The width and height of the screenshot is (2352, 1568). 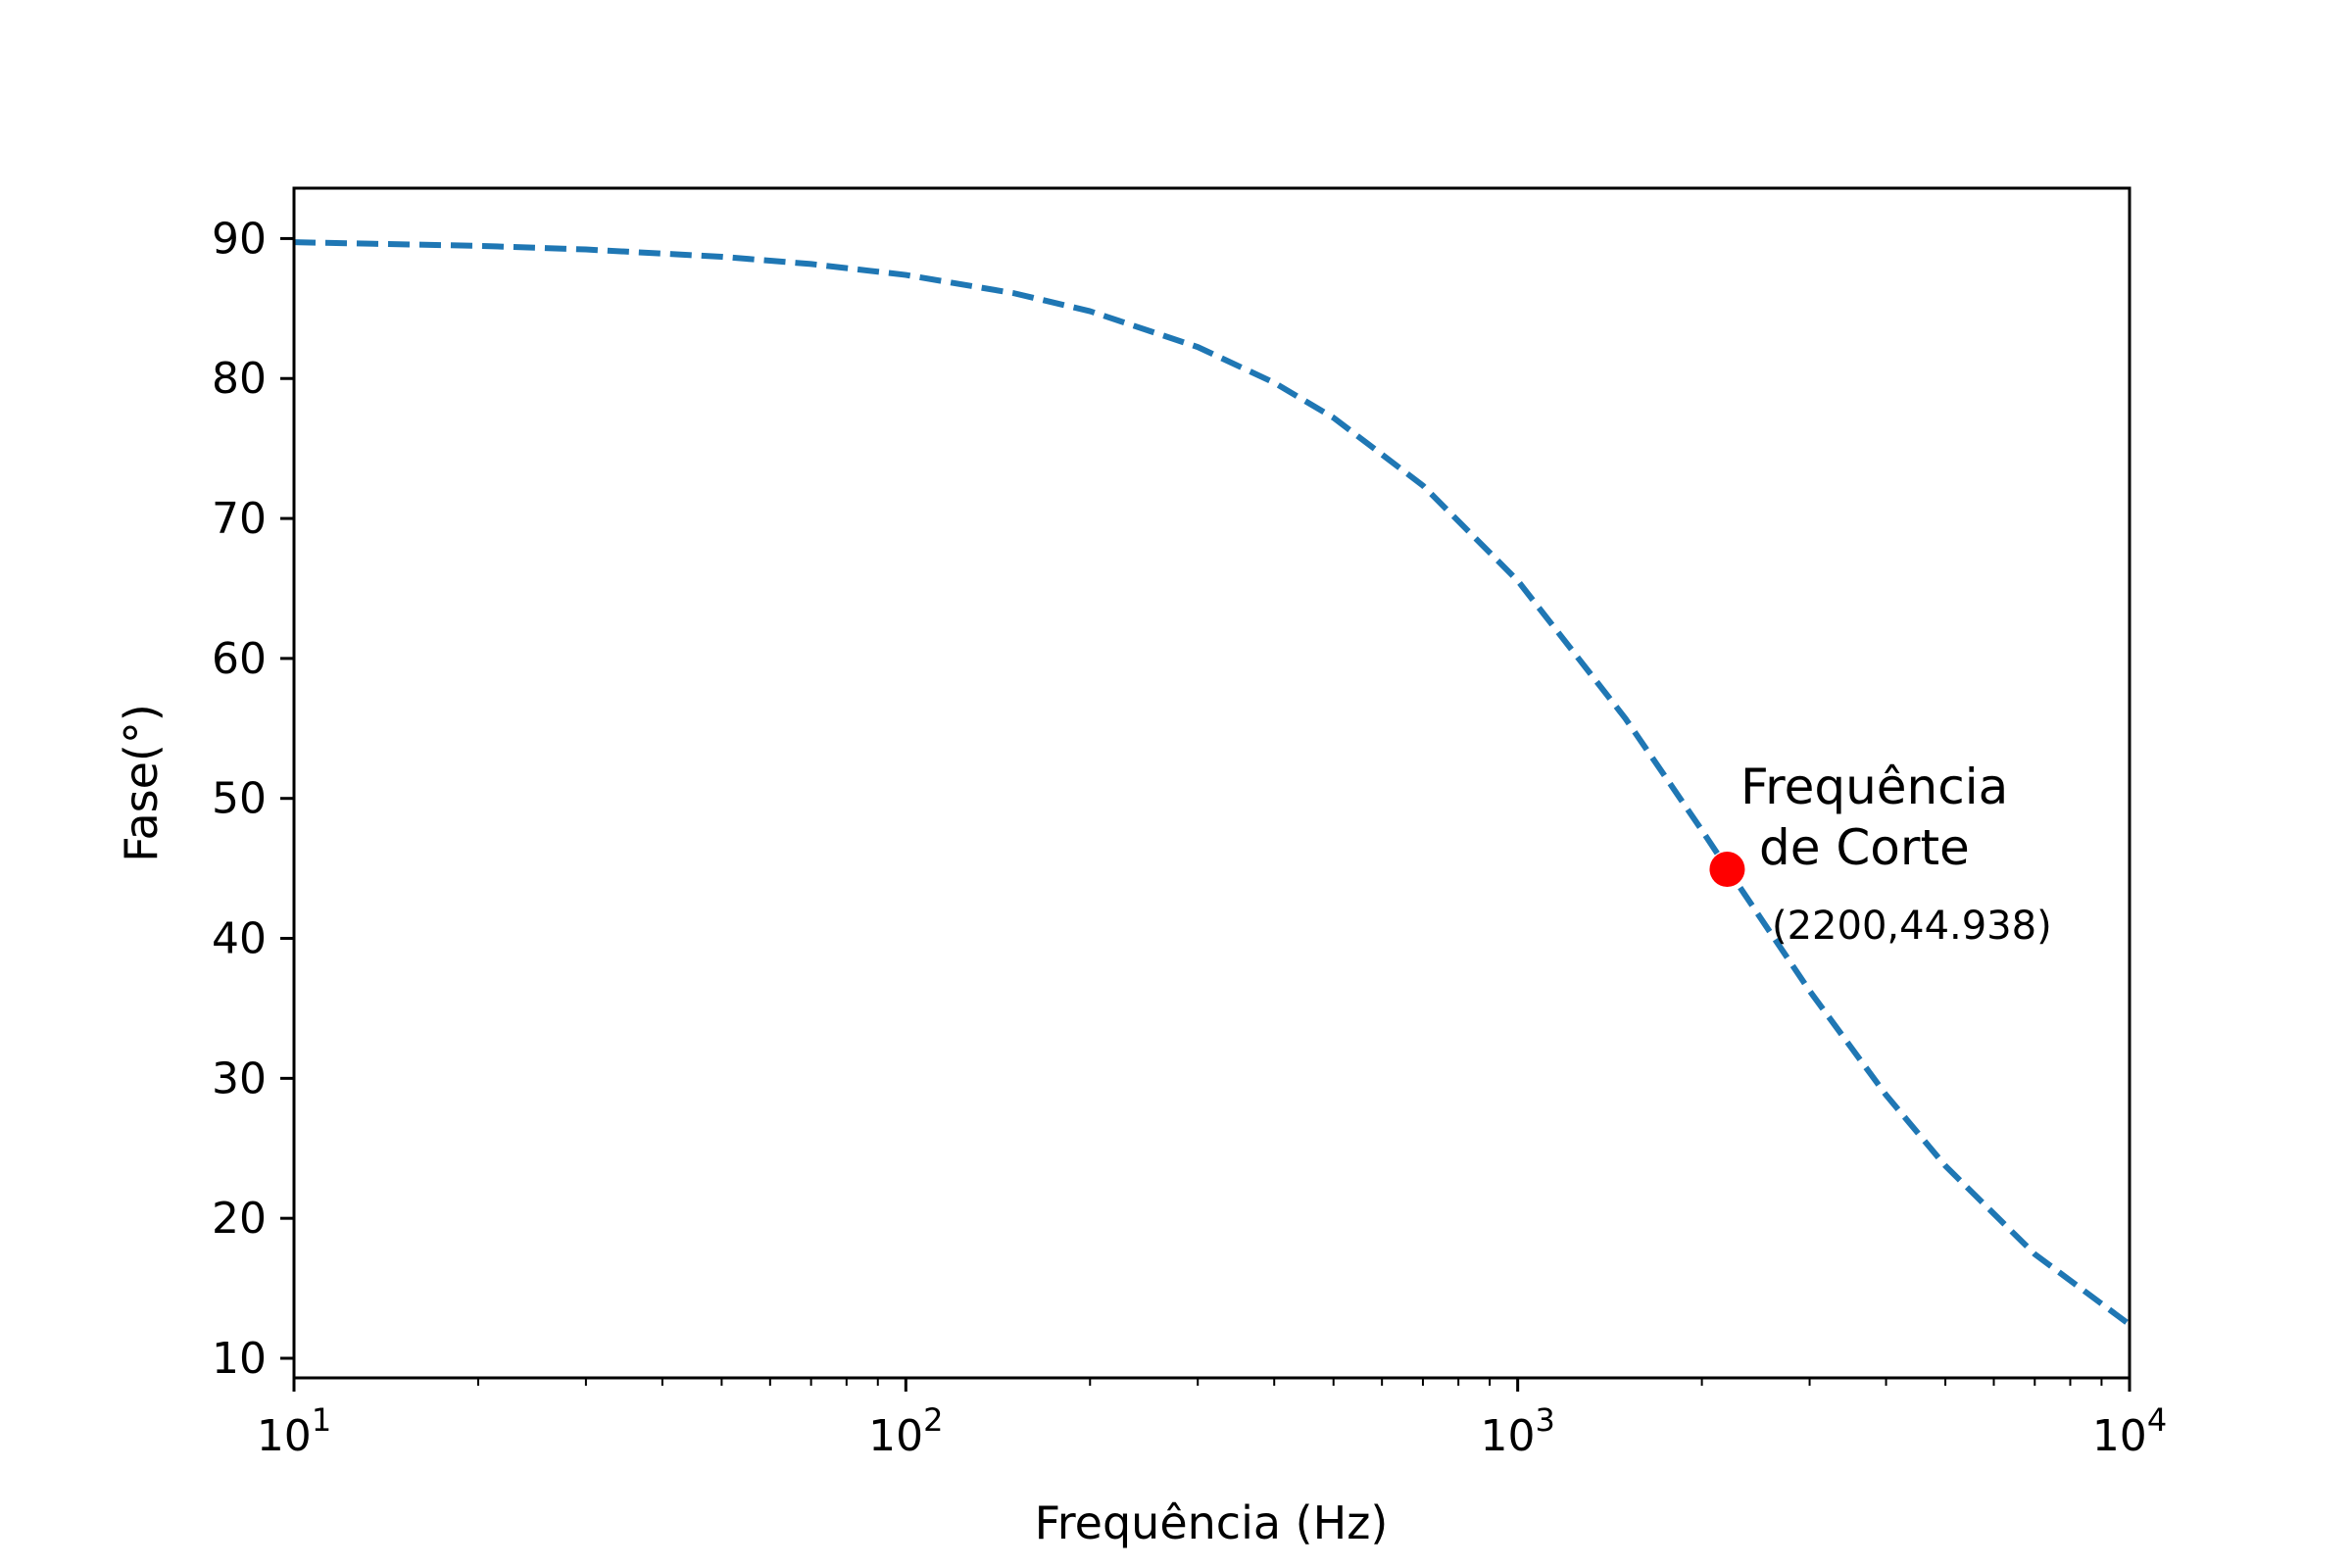 I want to click on y-tick-label: 90, so click(x=239, y=239).